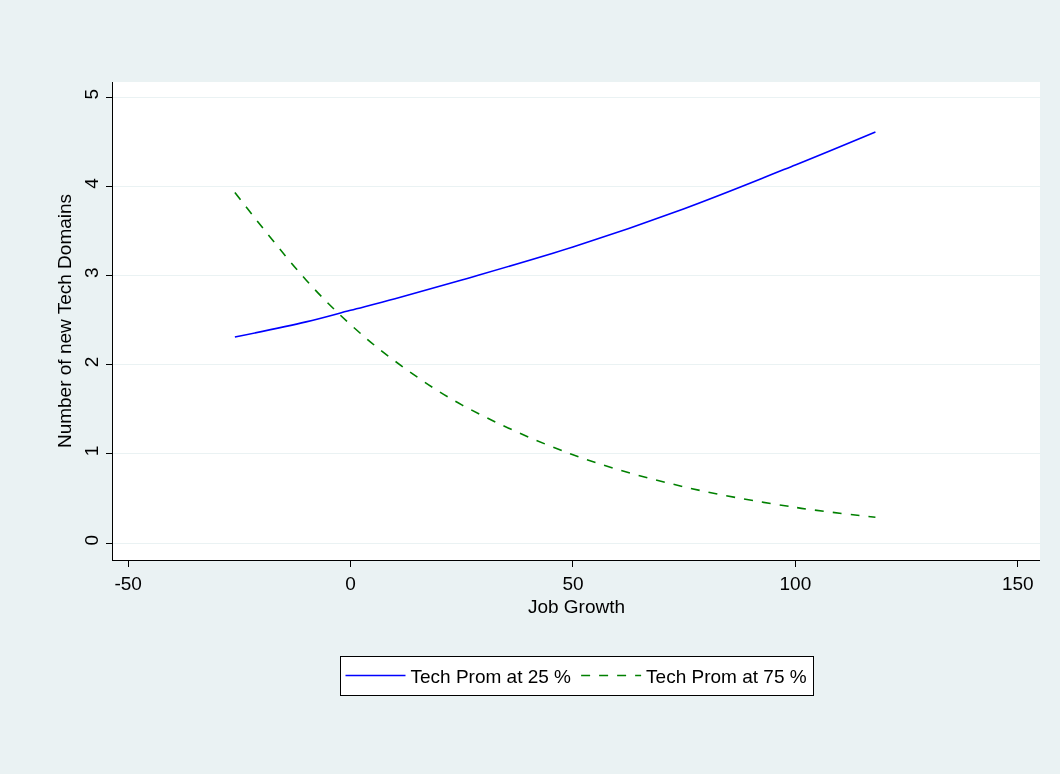  I want to click on legend-label: Tech Prom at 25 %, so click(491, 676).